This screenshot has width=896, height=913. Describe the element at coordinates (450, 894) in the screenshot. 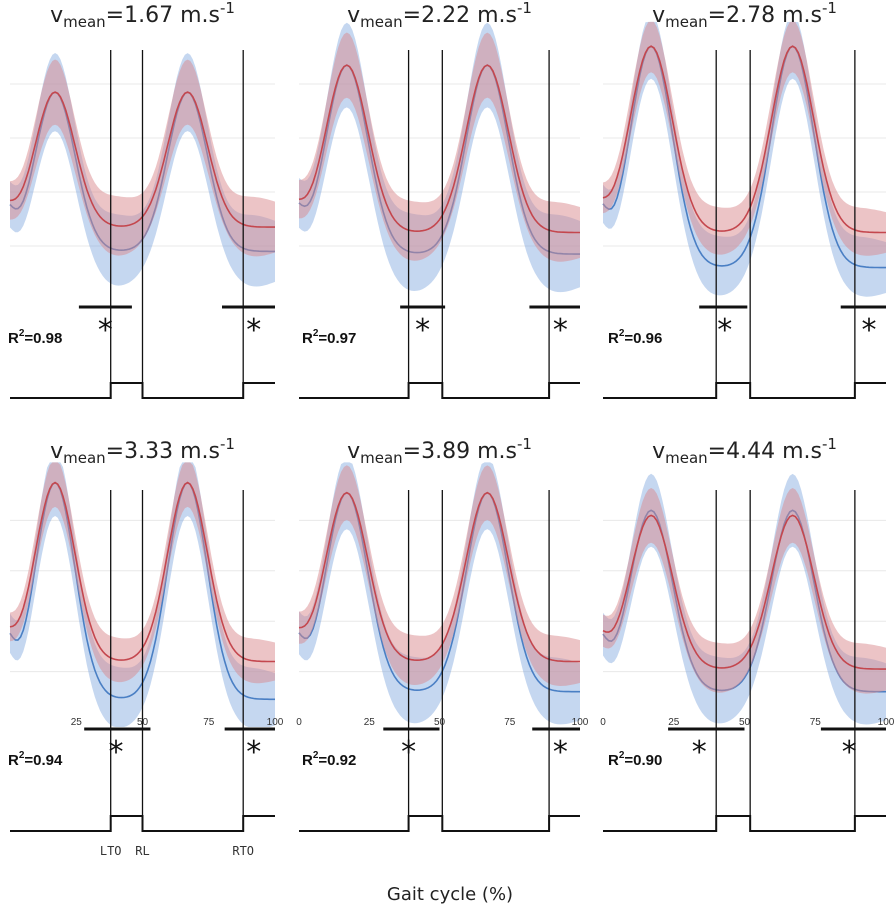

I see `x-axis-label: Gait cycle (%)` at that location.